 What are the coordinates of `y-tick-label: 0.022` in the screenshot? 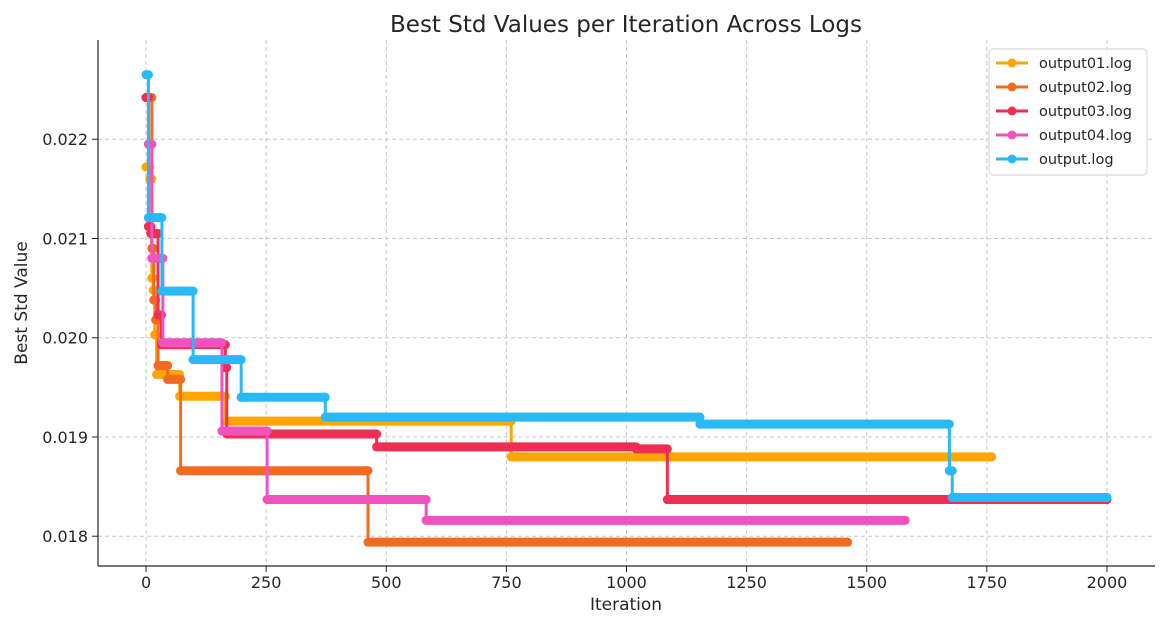 It's located at (65, 139).